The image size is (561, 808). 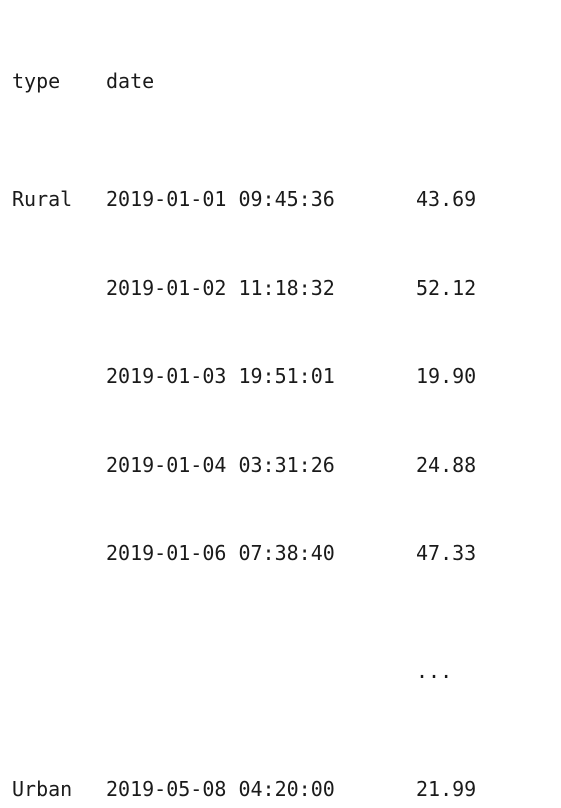 I want to click on row-date: 2019-05-08 04:20:00, so click(x=220, y=789).